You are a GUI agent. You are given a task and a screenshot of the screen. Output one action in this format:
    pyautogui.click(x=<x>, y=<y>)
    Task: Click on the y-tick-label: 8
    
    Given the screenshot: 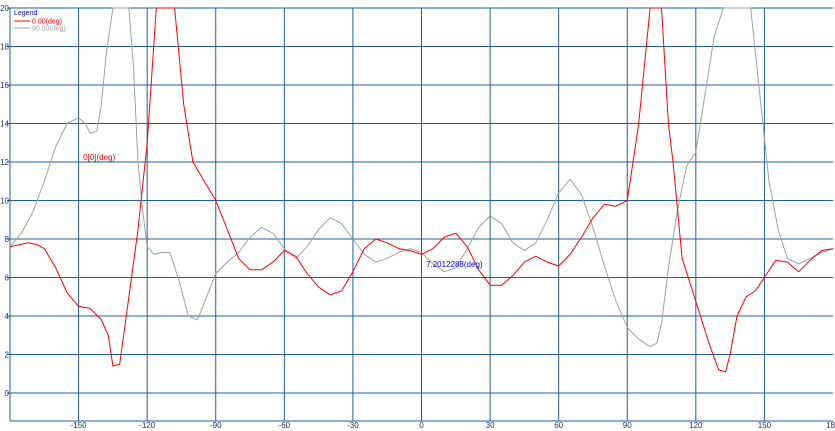 What is the action you would take?
    pyautogui.click(x=7, y=239)
    